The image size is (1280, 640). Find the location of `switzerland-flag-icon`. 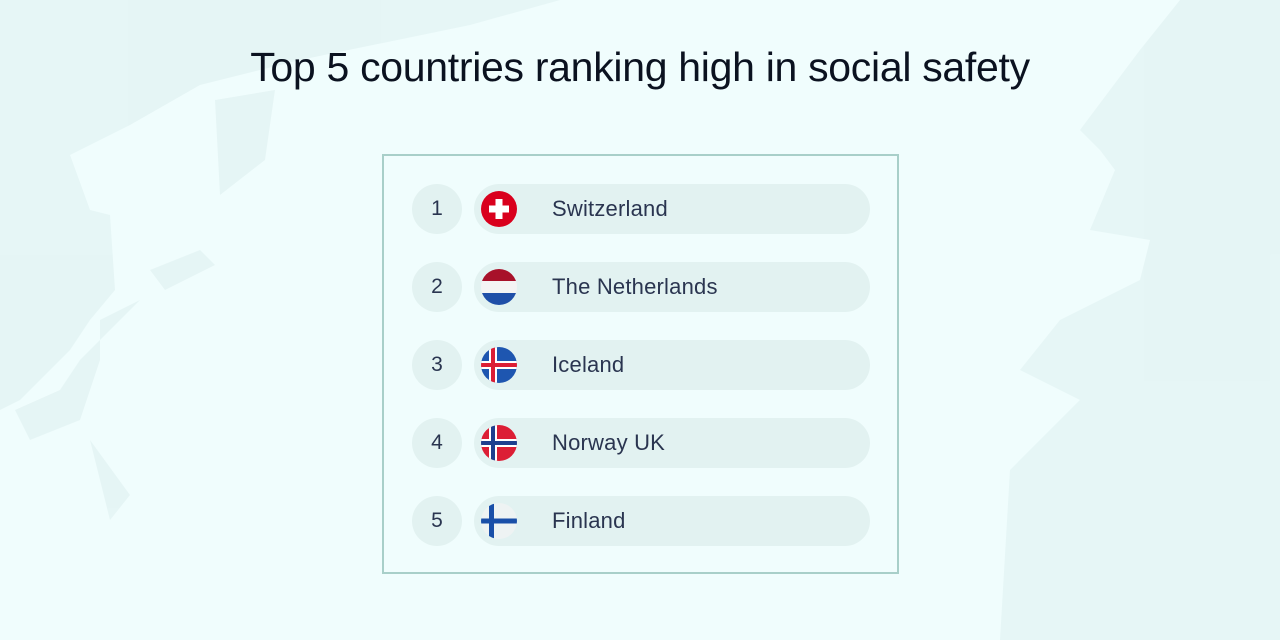

switzerland-flag-icon is located at coordinates (499, 209).